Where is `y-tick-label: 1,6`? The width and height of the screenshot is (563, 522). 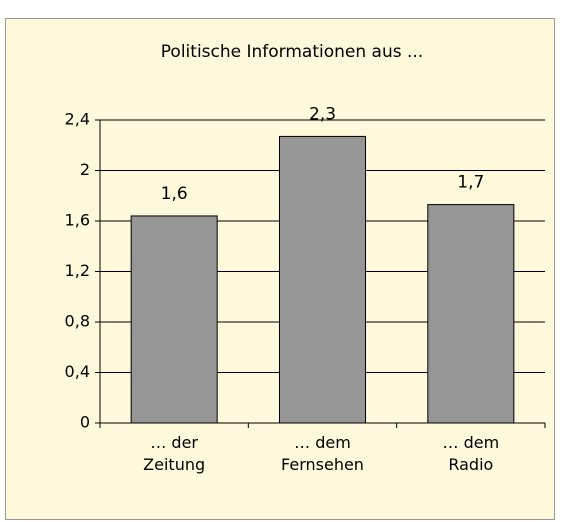 y-tick-label: 1,6 is located at coordinates (77, 220).